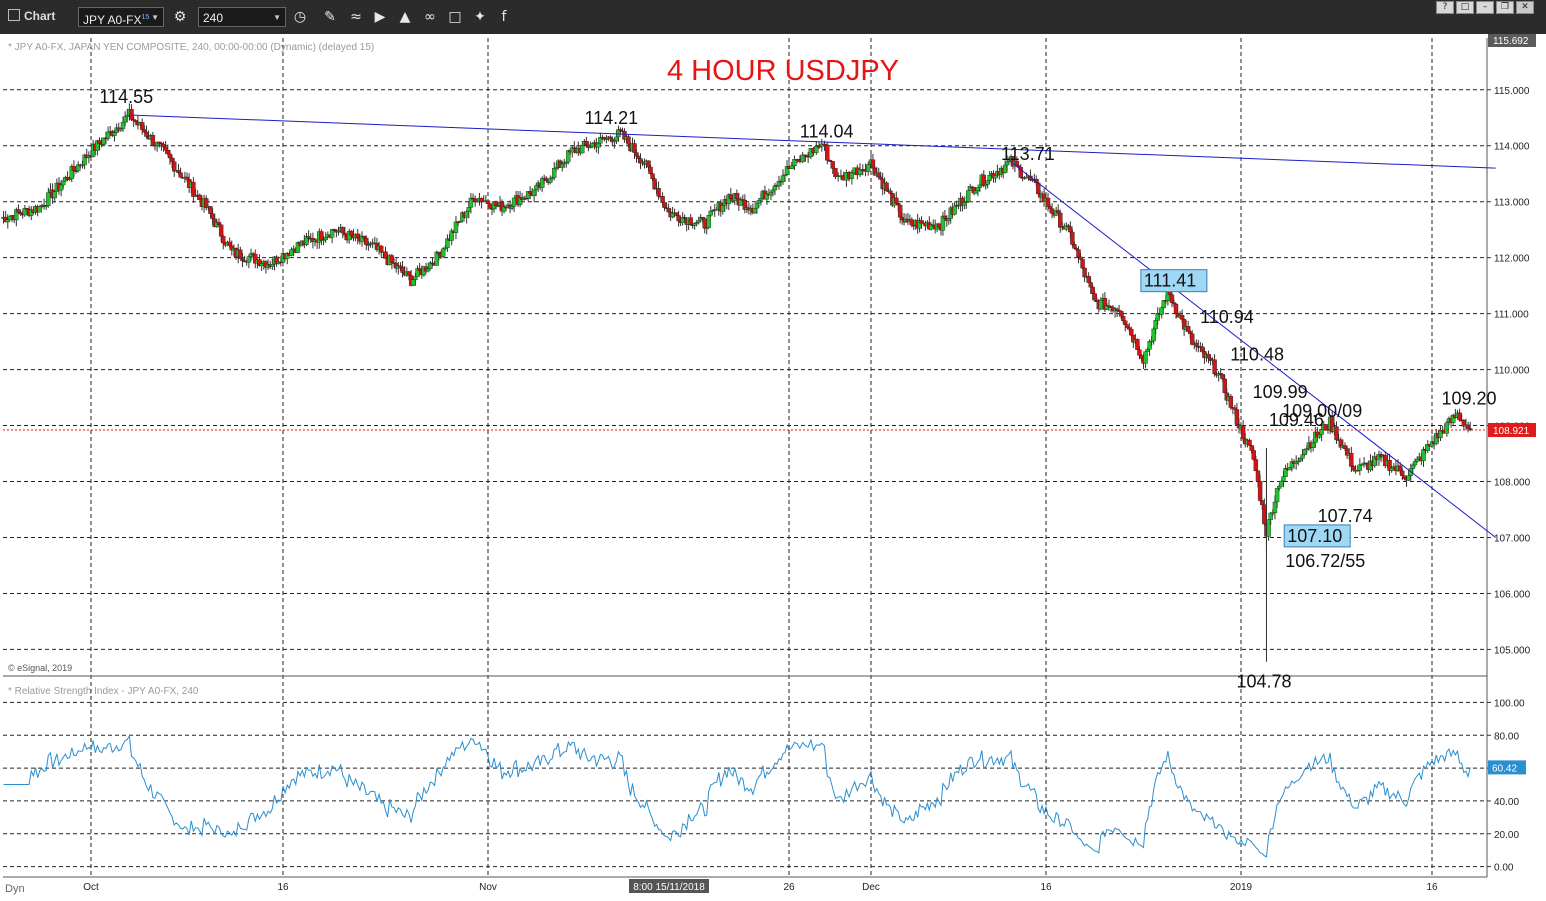 The height and width of the screenshot is (901, 1546). I want to click on last-price-label: 108.921, so click(1511, 431).